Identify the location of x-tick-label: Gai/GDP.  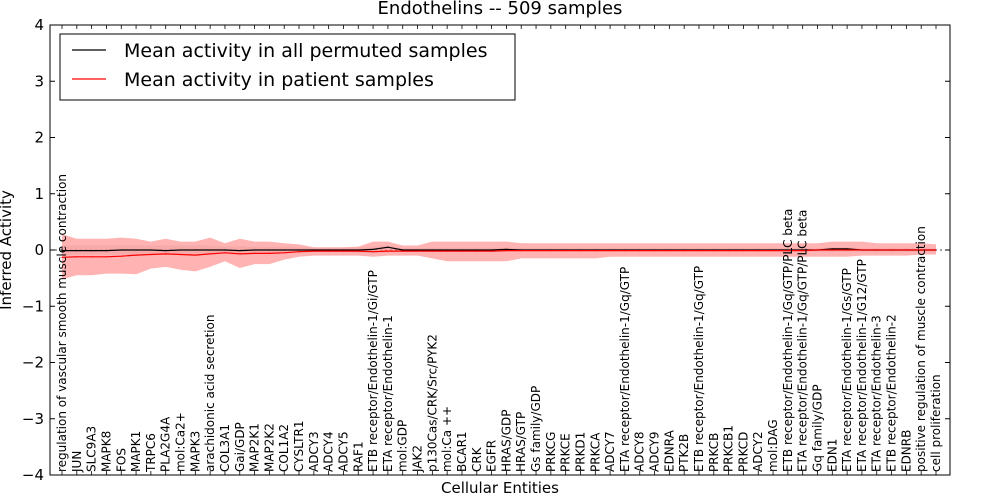
(240, 447).